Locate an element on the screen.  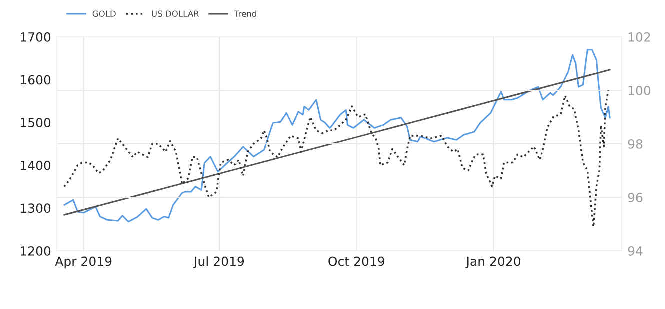
y-tick-label: 1200 is located at coordinates (36, 251).